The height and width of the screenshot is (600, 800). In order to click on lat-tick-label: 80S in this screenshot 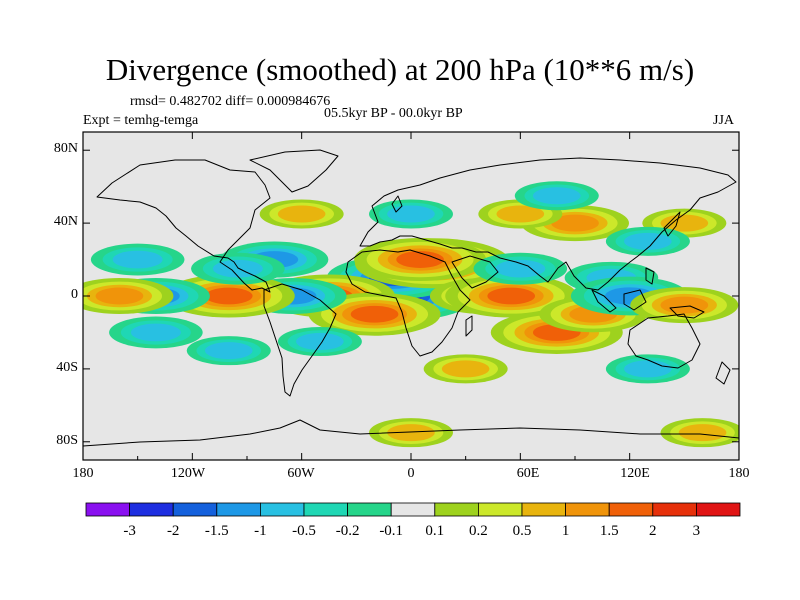, I will do `click(67, 440)`.